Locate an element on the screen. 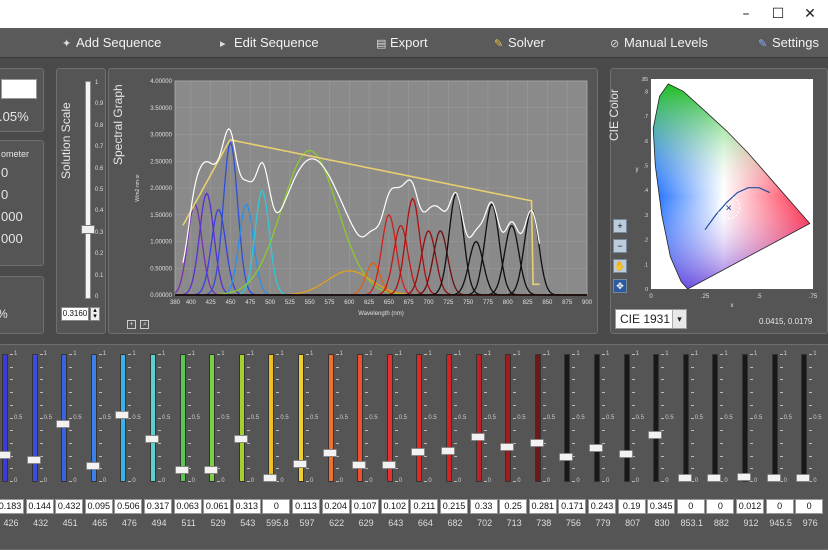  solver-button: ✎ Solver is located at coordinates (519, 43).